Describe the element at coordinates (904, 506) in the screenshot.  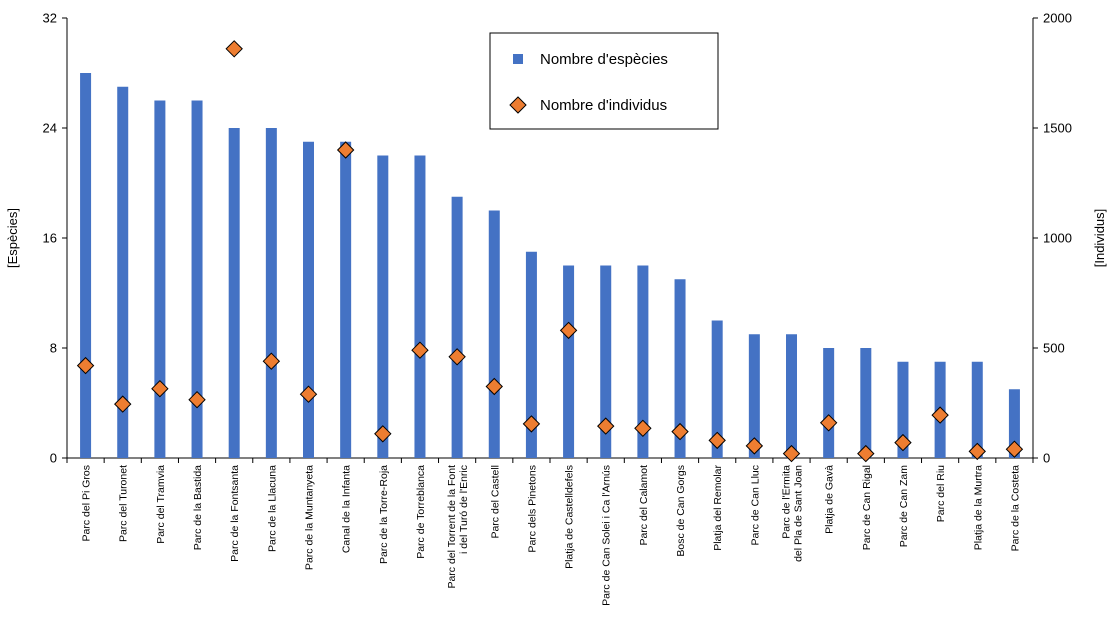
I see `x-tick-label: Parc de Can Zam` at that location.